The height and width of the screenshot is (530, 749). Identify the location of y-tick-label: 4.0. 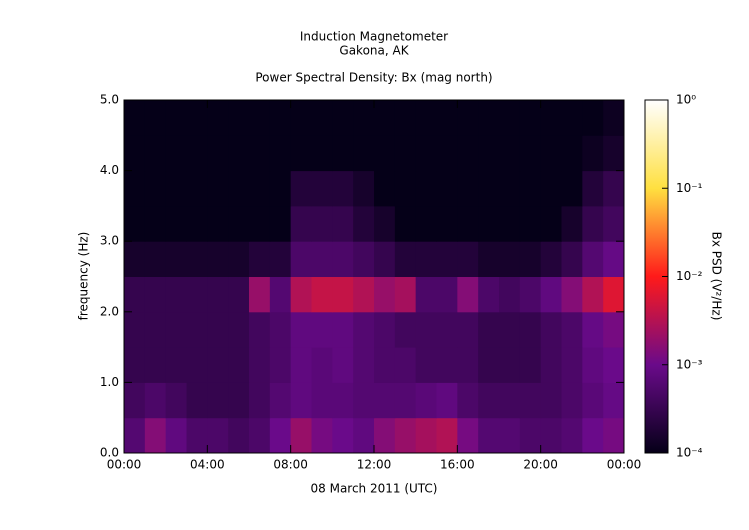
(109, 170).